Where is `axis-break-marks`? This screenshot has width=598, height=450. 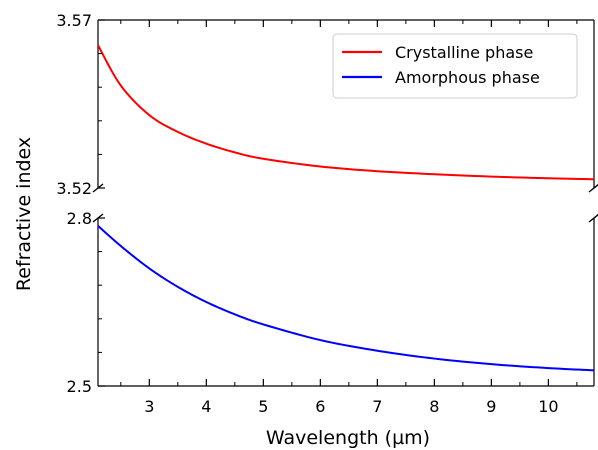
axis-break-marks is located at coordinates (345, 203).